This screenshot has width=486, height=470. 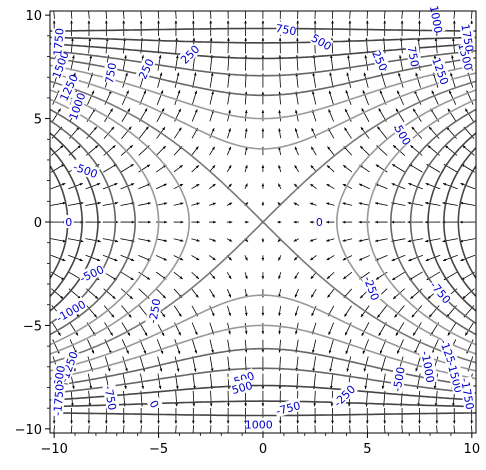 What do you see at coordinates (92, 274) in the screenshot?
I see `contour-label-19: -500` at bounding box center [92, 274].